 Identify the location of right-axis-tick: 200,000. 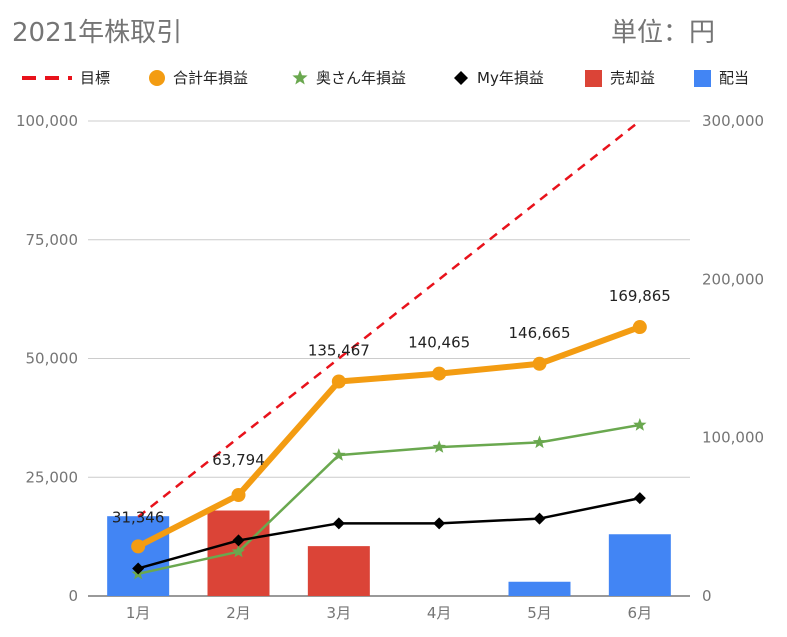
(733, 279).